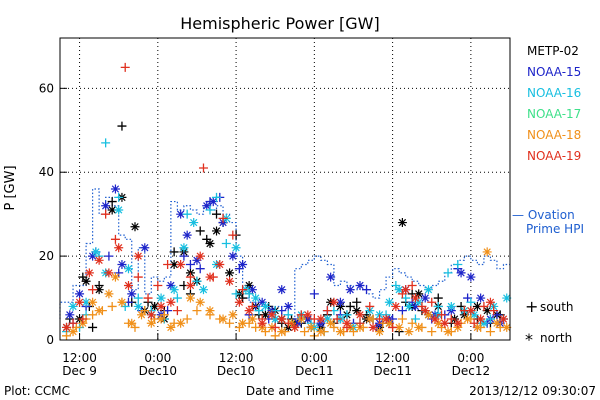 The width and height of the screenshot is (600, 400). I want to click on legend-entry-noaa-17: NOAA-17, so click(554, 114).